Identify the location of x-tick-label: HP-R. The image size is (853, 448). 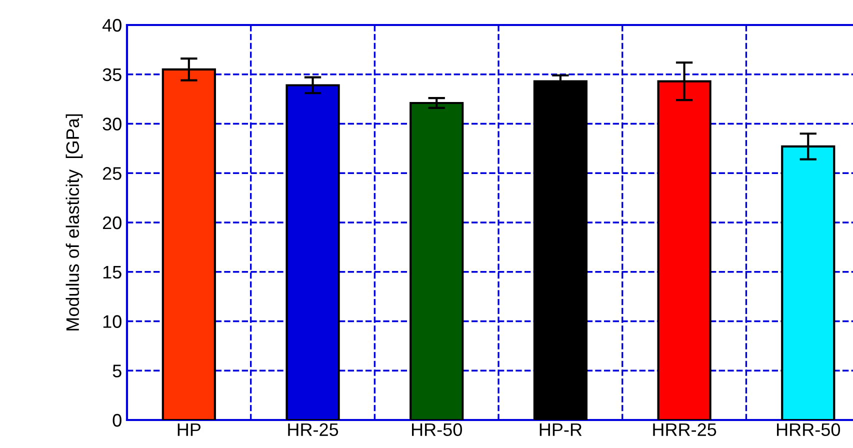
(561, 429).